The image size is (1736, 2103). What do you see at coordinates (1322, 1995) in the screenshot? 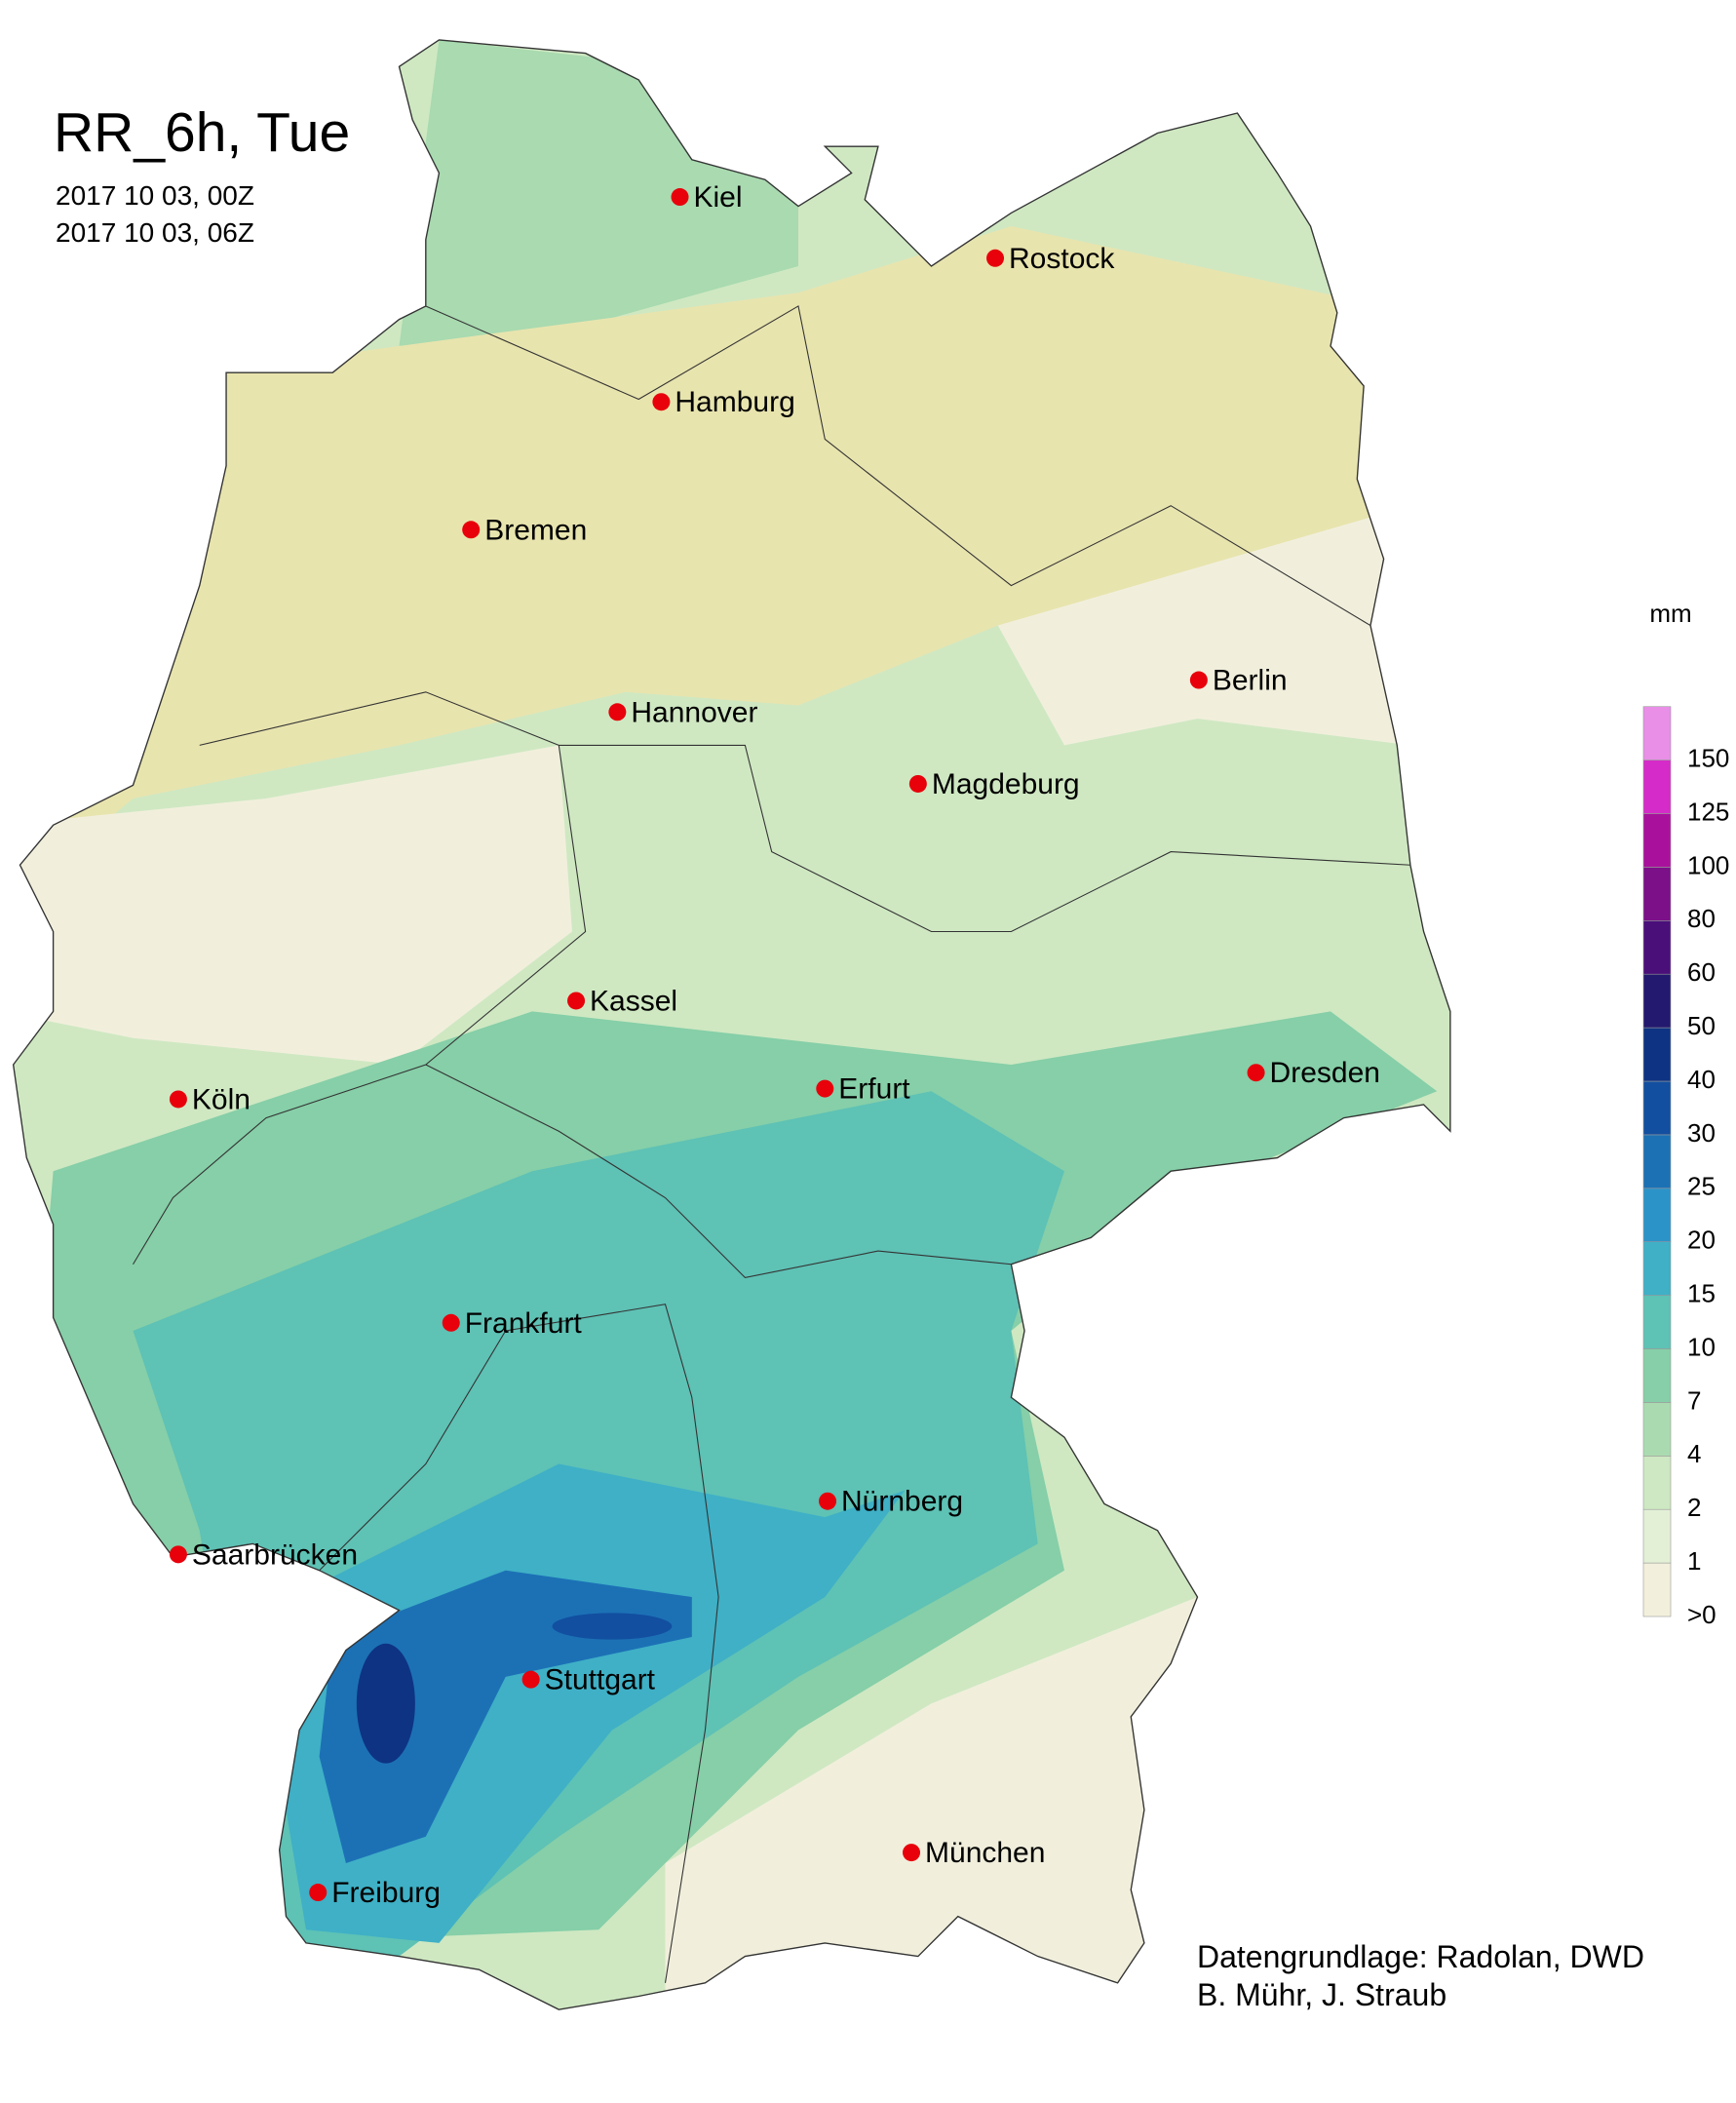
I see `credit: B. Mühr, J. Straub` at bounding box center [1322, 1995].